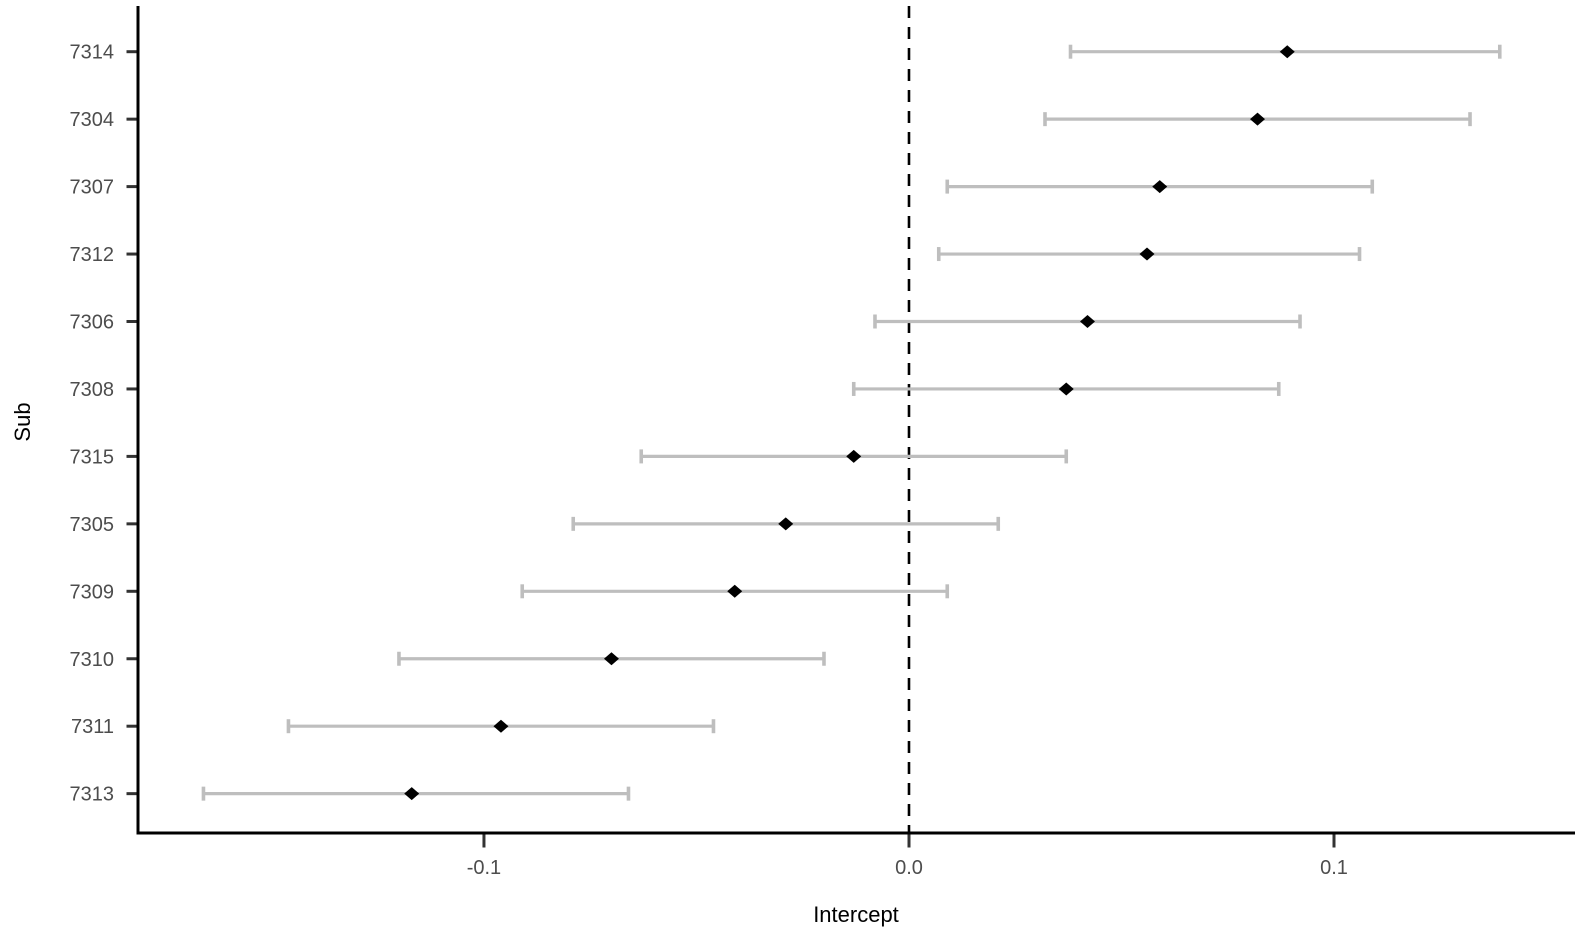  Describe the element at coordinates (92, 390) in the screenshot. I see `y-tick-label: 7308` at that location.